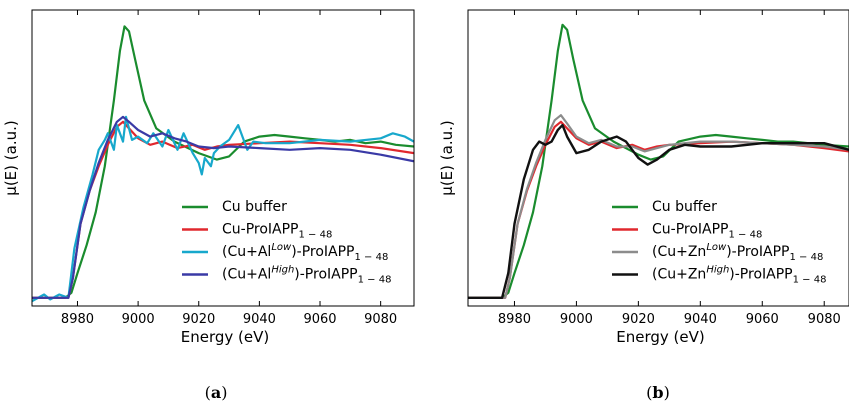  What do you see at coordinates (739, 275) in the screenshot?
I see `legend-entry: (Cu+ZnHigh)-ProIAPP1 − 48` at bounding box center [739, 275].